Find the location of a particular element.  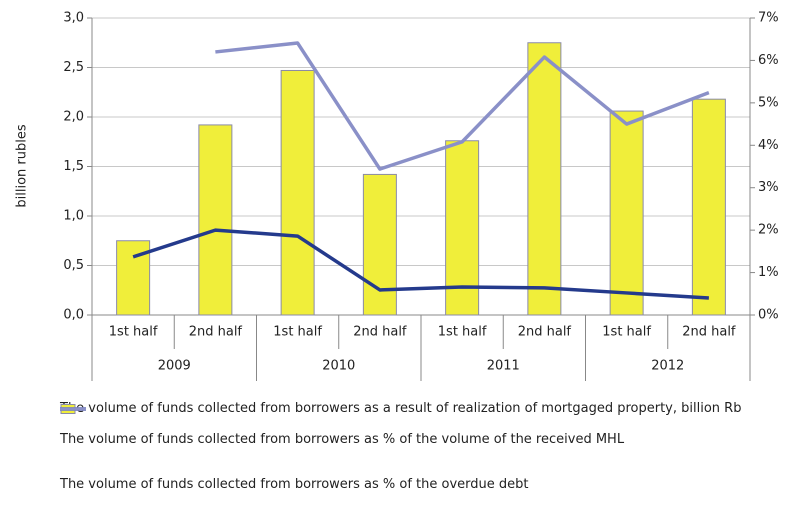

y-tick-label: 0,0 is located at coordinates (73, 315).